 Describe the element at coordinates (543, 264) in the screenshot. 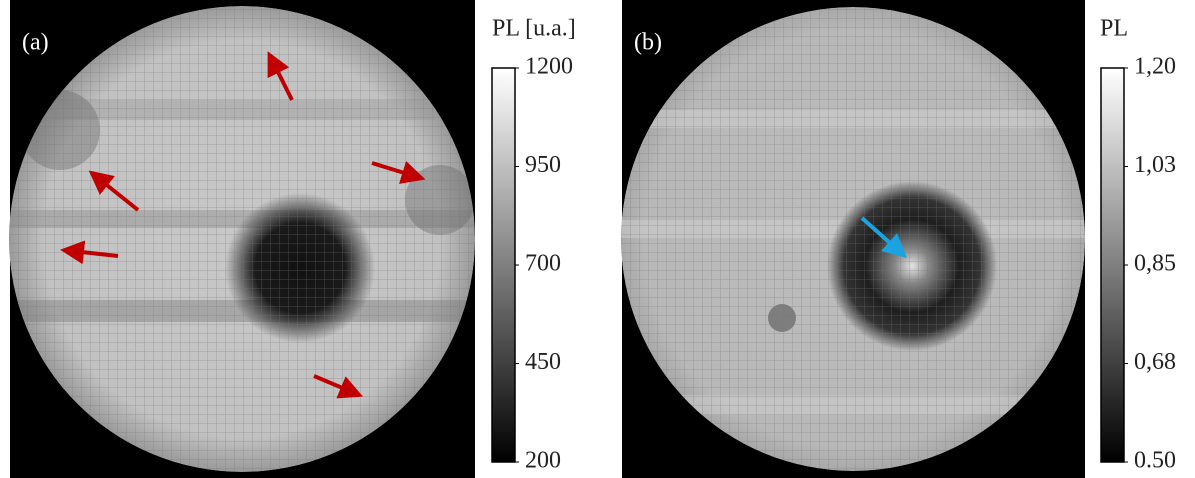

I see `colorbar-tick-label: 700` at that location.